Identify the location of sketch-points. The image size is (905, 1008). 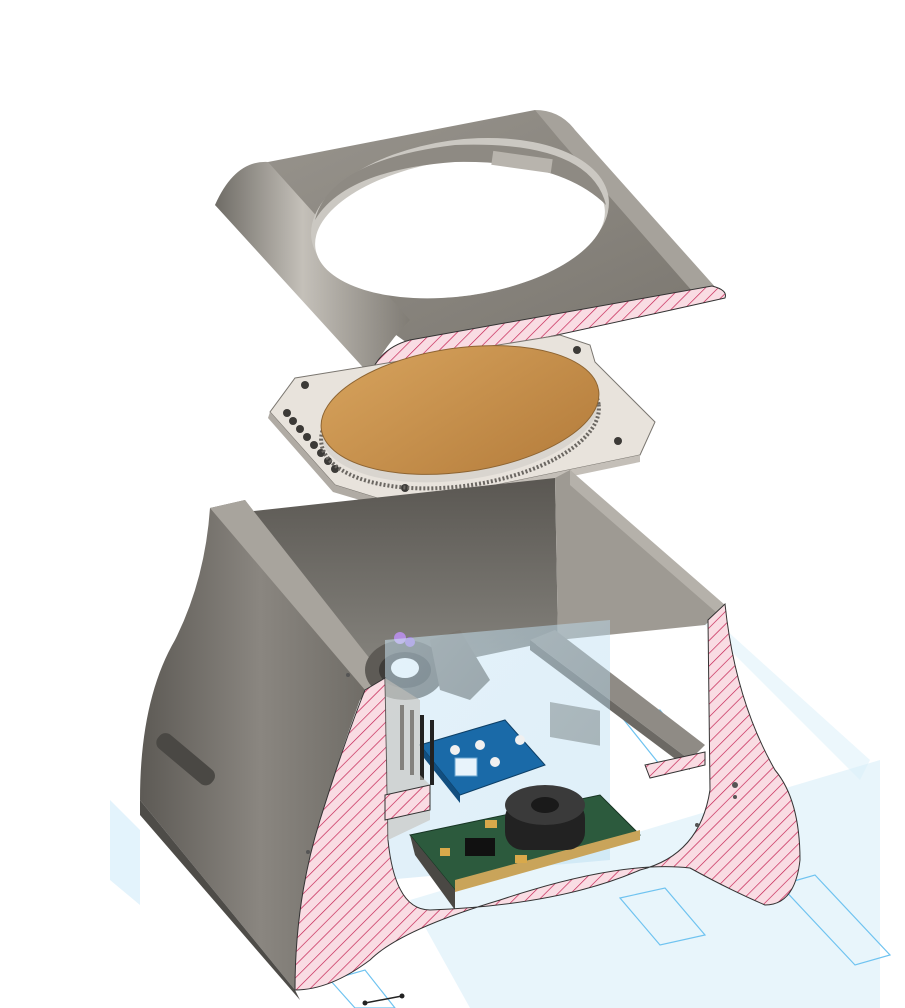
(522, 763).